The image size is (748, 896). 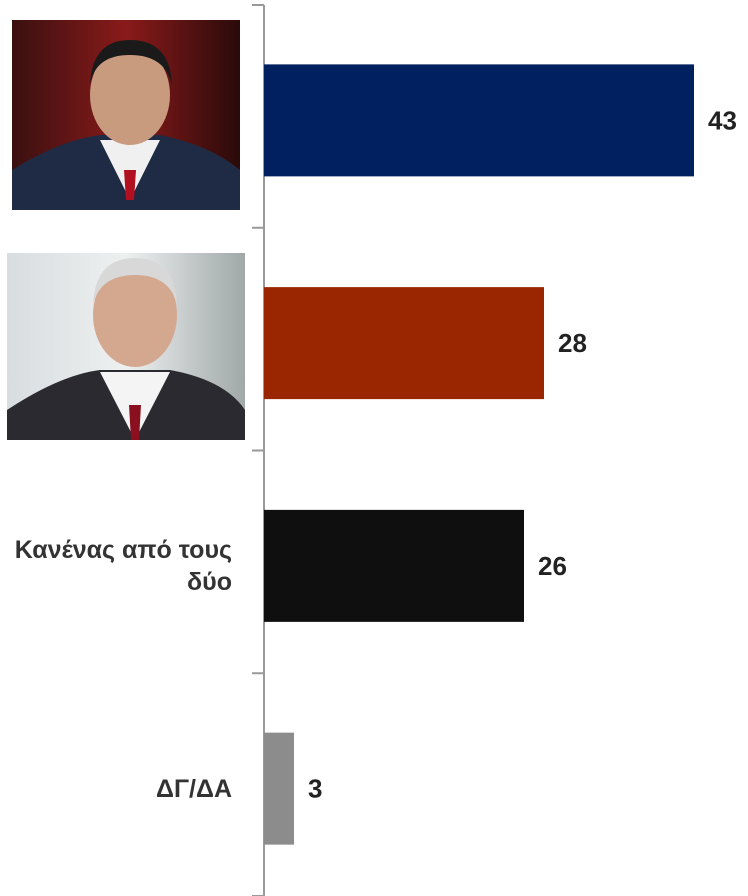 I want to click on value-label: 26, so click(x=552, y=566).